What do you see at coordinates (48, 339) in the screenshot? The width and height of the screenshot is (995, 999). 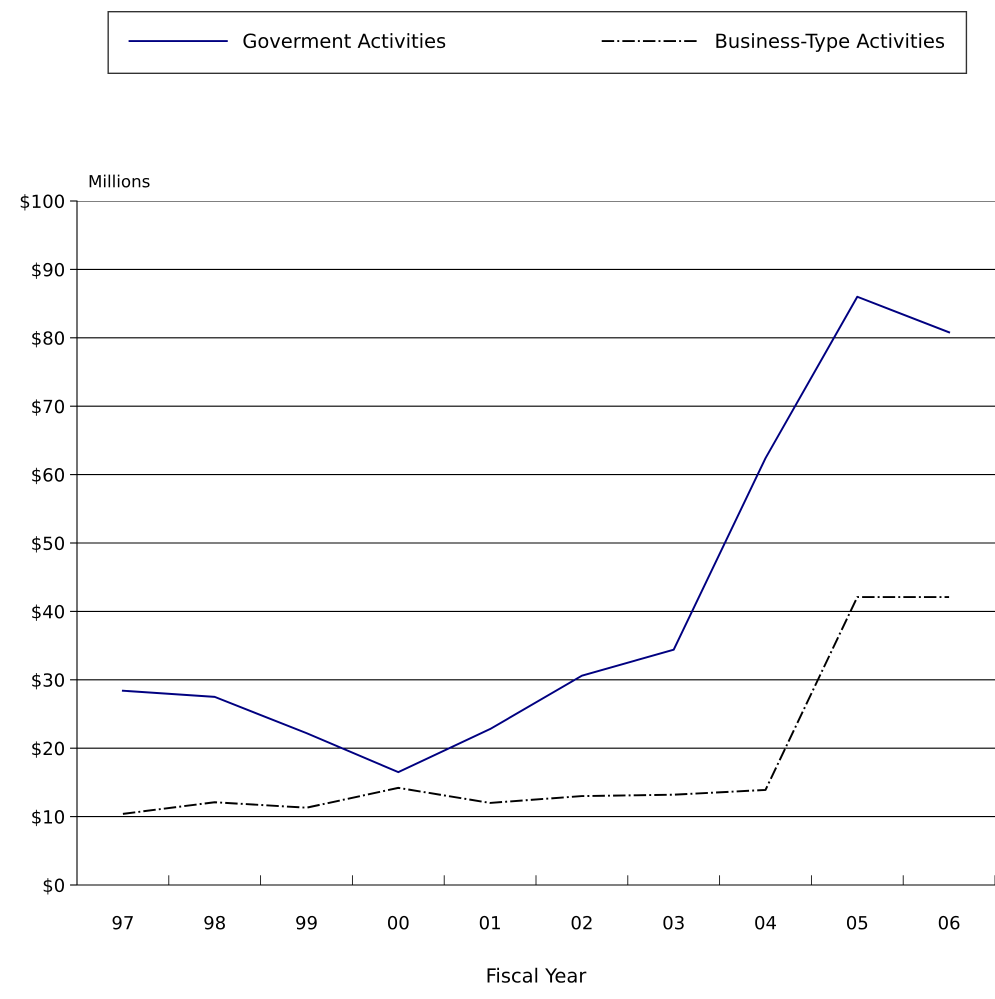 I see `y-tick-label: $80` at bounding box center [48, 339].